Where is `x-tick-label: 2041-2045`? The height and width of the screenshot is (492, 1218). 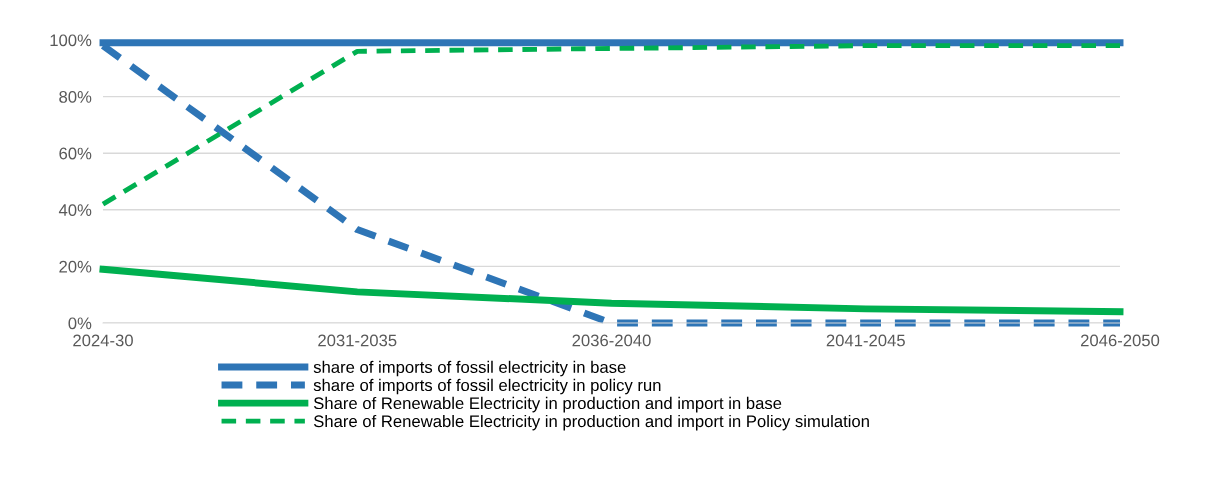 x-tick-label: 2041-2045 is located at coordinates (865, 340).